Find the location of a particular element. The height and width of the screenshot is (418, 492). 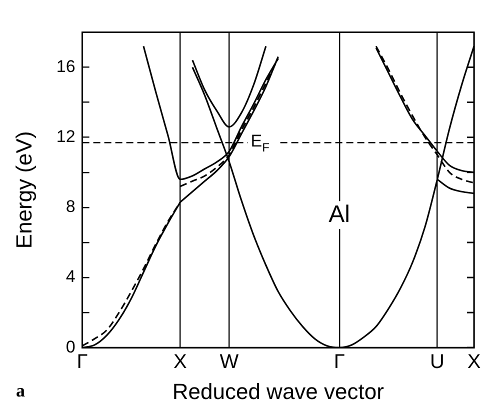

y-tick-label: 8 is located at coordinates (71, 206).